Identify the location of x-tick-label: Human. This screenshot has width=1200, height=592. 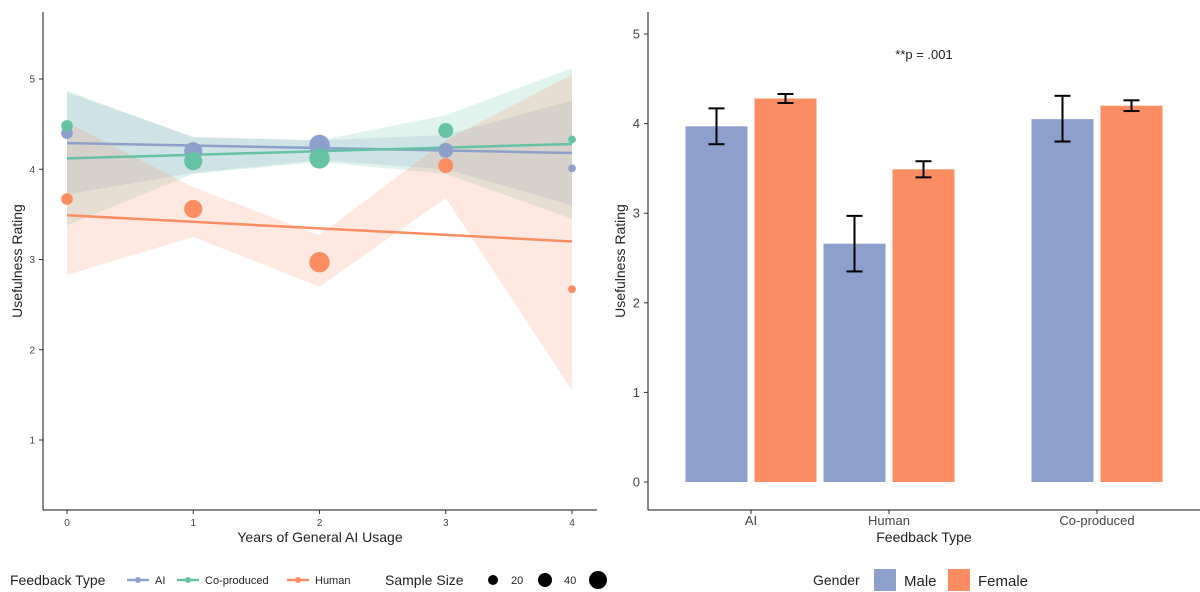
(889, 520).